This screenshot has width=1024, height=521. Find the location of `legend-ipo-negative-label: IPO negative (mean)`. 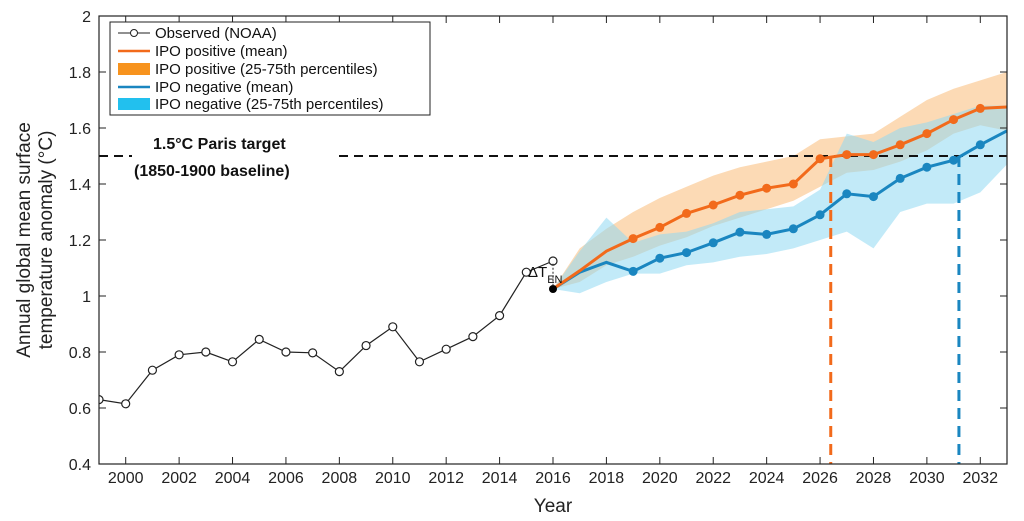

legend-ipo-negative-label: IPO negative (mean) is located at coordinates (224, 87).